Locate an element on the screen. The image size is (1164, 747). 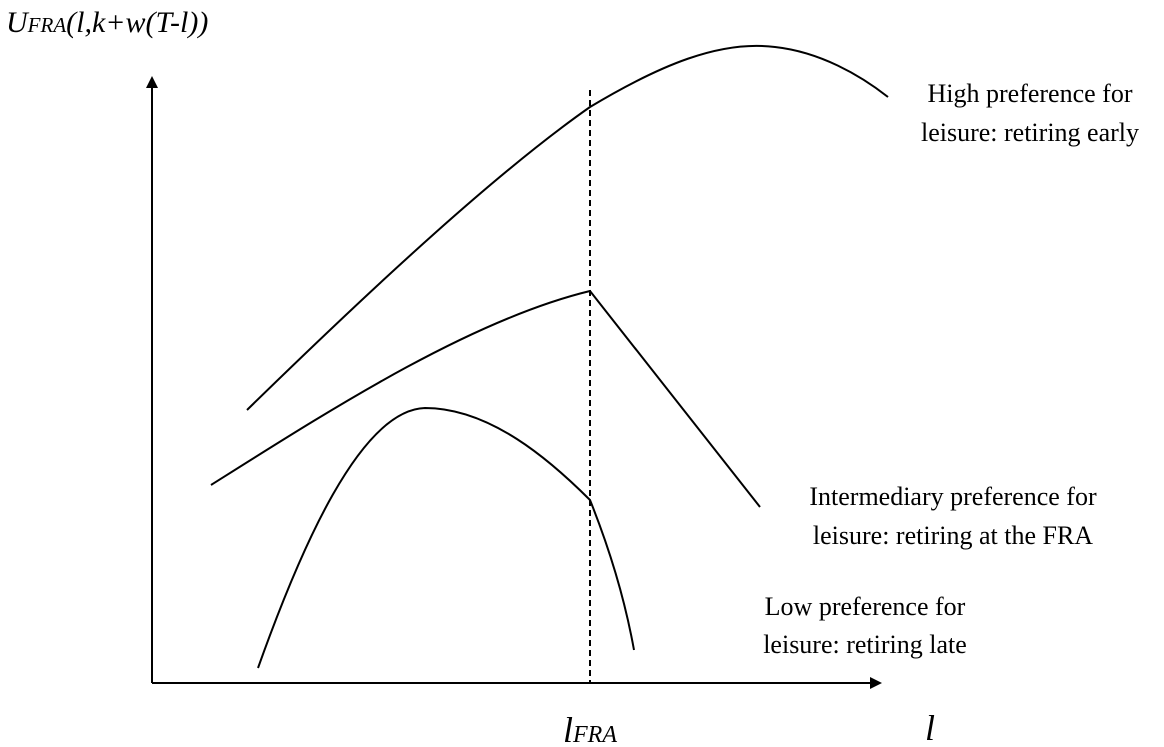
y-axis-label: UFRA(l,k+w(T-l)) is located at coordinates (107, 22).